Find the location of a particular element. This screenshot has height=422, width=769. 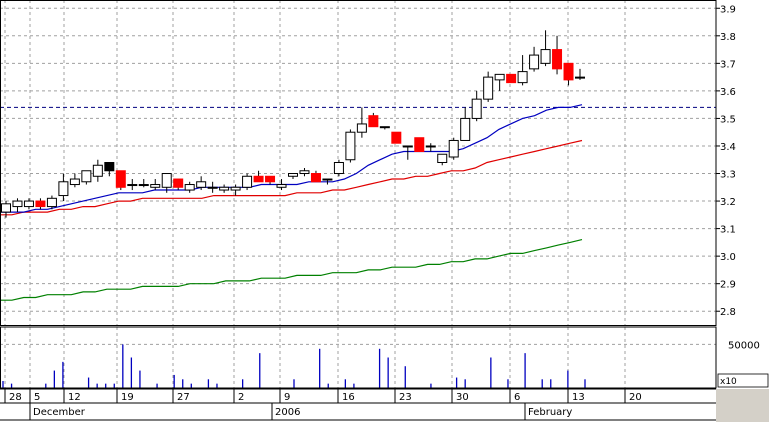

price-tick-label: 3.6 is located at coordinates (728, 92).